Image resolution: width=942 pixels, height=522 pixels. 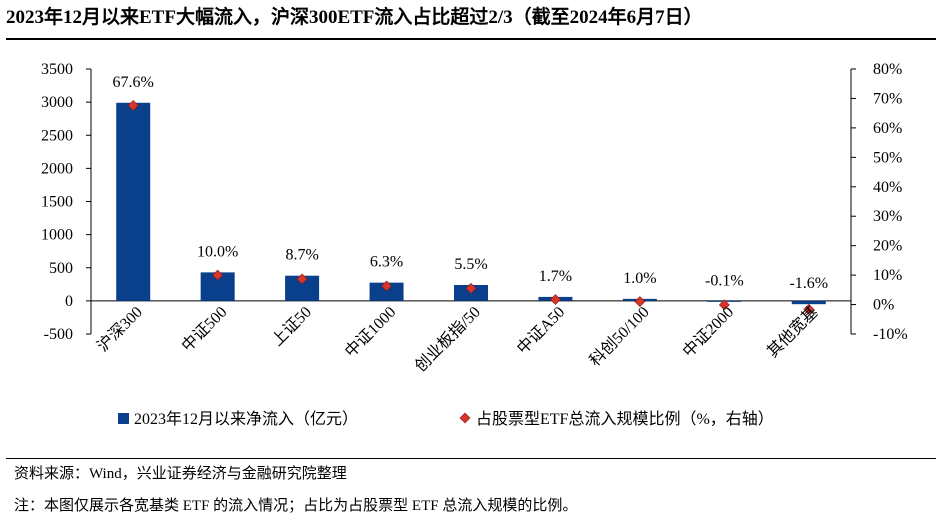 What do you see at coordinates (370, 332) in the screenshot?
I see `category-tick-label: 中证1000` at bounding box center [370, 332].